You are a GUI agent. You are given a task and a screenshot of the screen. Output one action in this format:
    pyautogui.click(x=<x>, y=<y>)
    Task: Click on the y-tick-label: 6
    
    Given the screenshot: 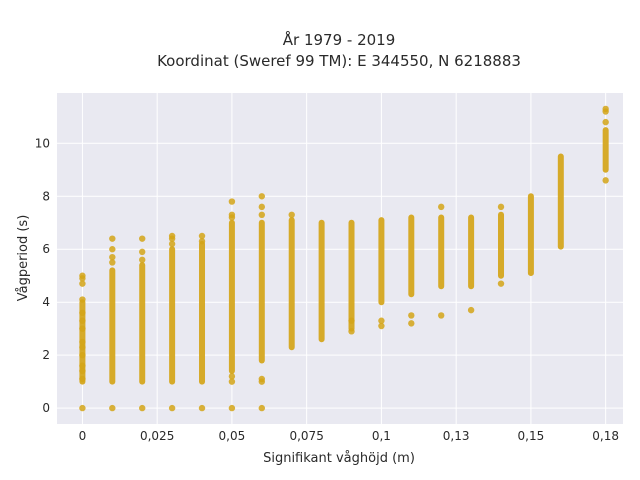 What is the action you would take?
    pyautogui.click(x=46, y=249)
    